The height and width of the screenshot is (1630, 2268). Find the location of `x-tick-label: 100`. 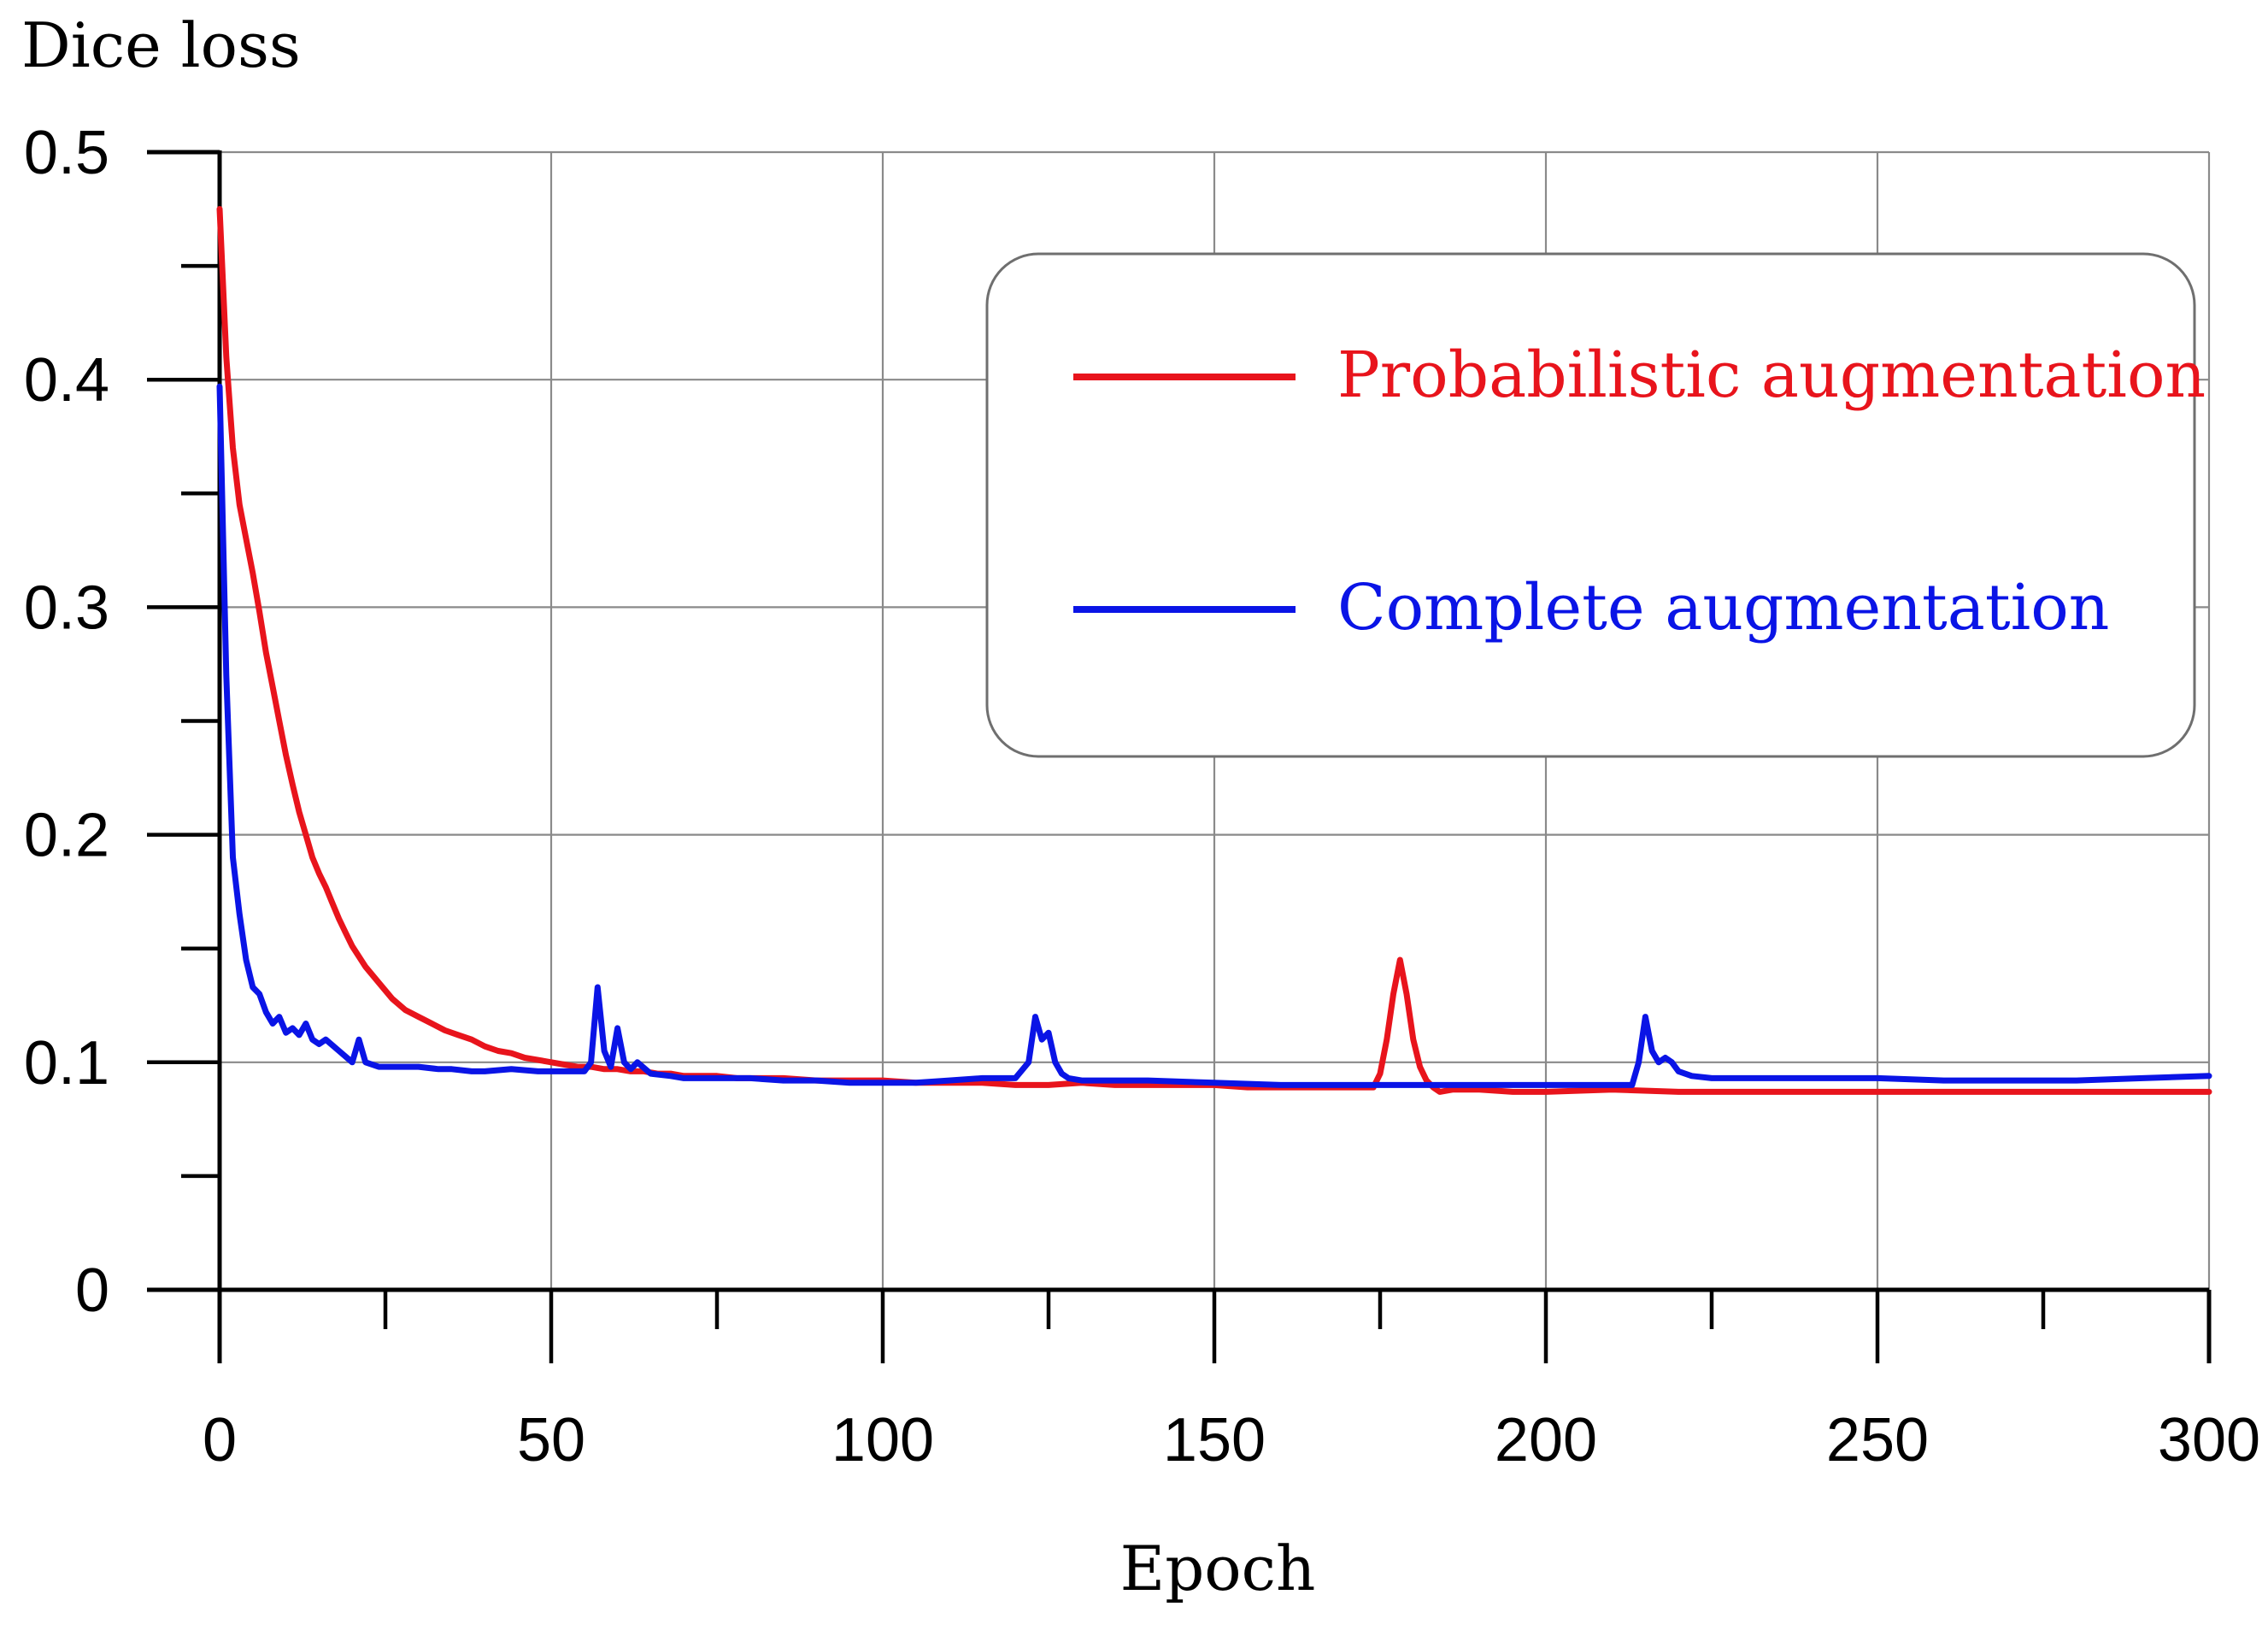

x-tick-label: 100 is located at coordinates (882, 1440).